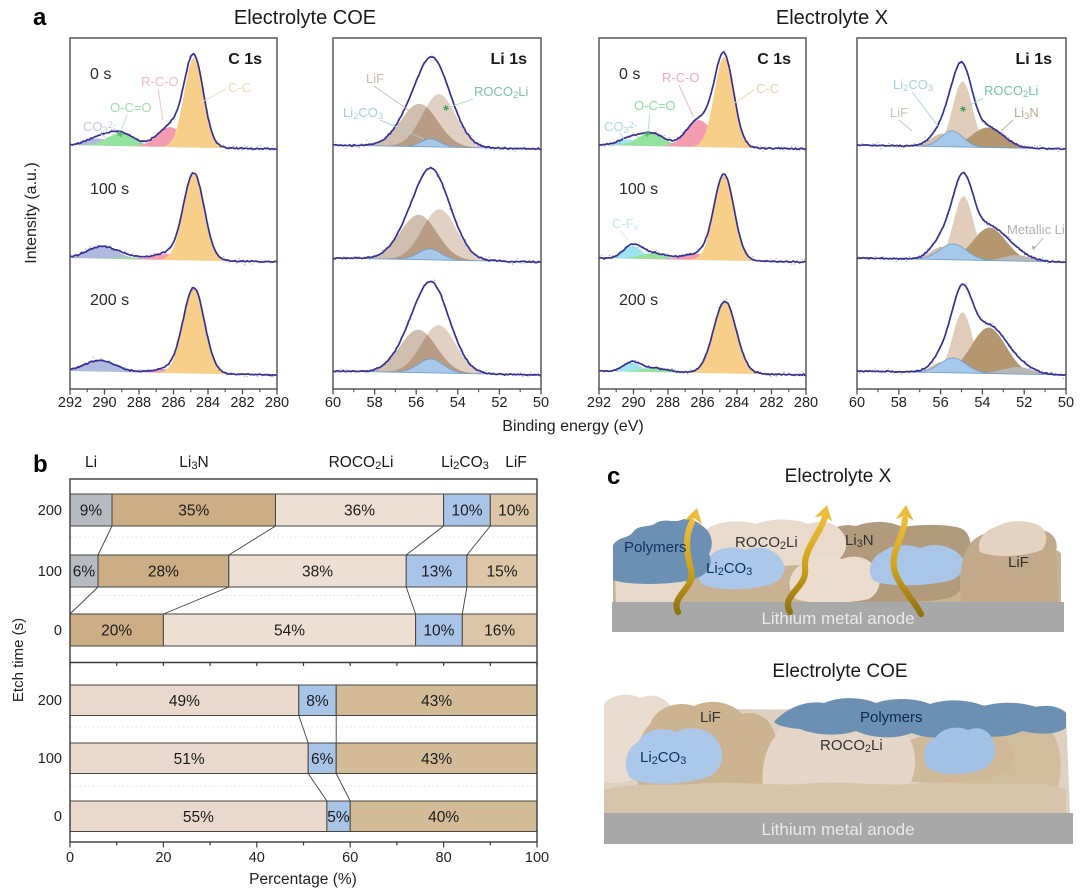 The image size is (1080, 894). I want to click on svg-text: Etch time (s), so click(18, 660).